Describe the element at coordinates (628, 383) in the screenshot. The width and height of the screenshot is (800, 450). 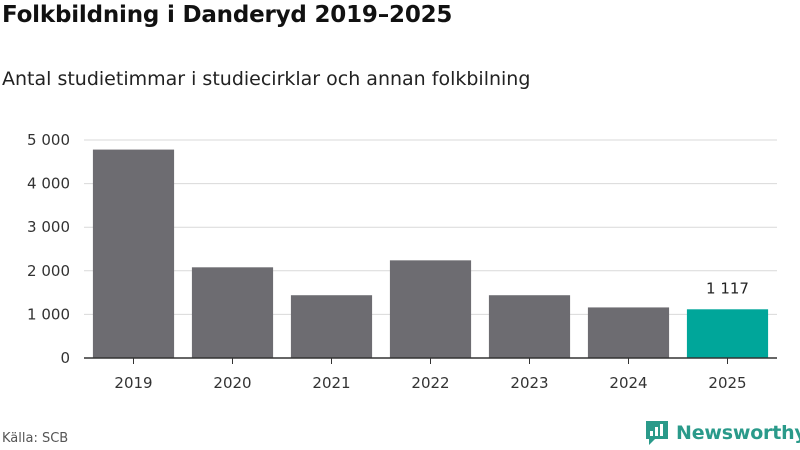
I see `x-tick-label: 2024` at that location.